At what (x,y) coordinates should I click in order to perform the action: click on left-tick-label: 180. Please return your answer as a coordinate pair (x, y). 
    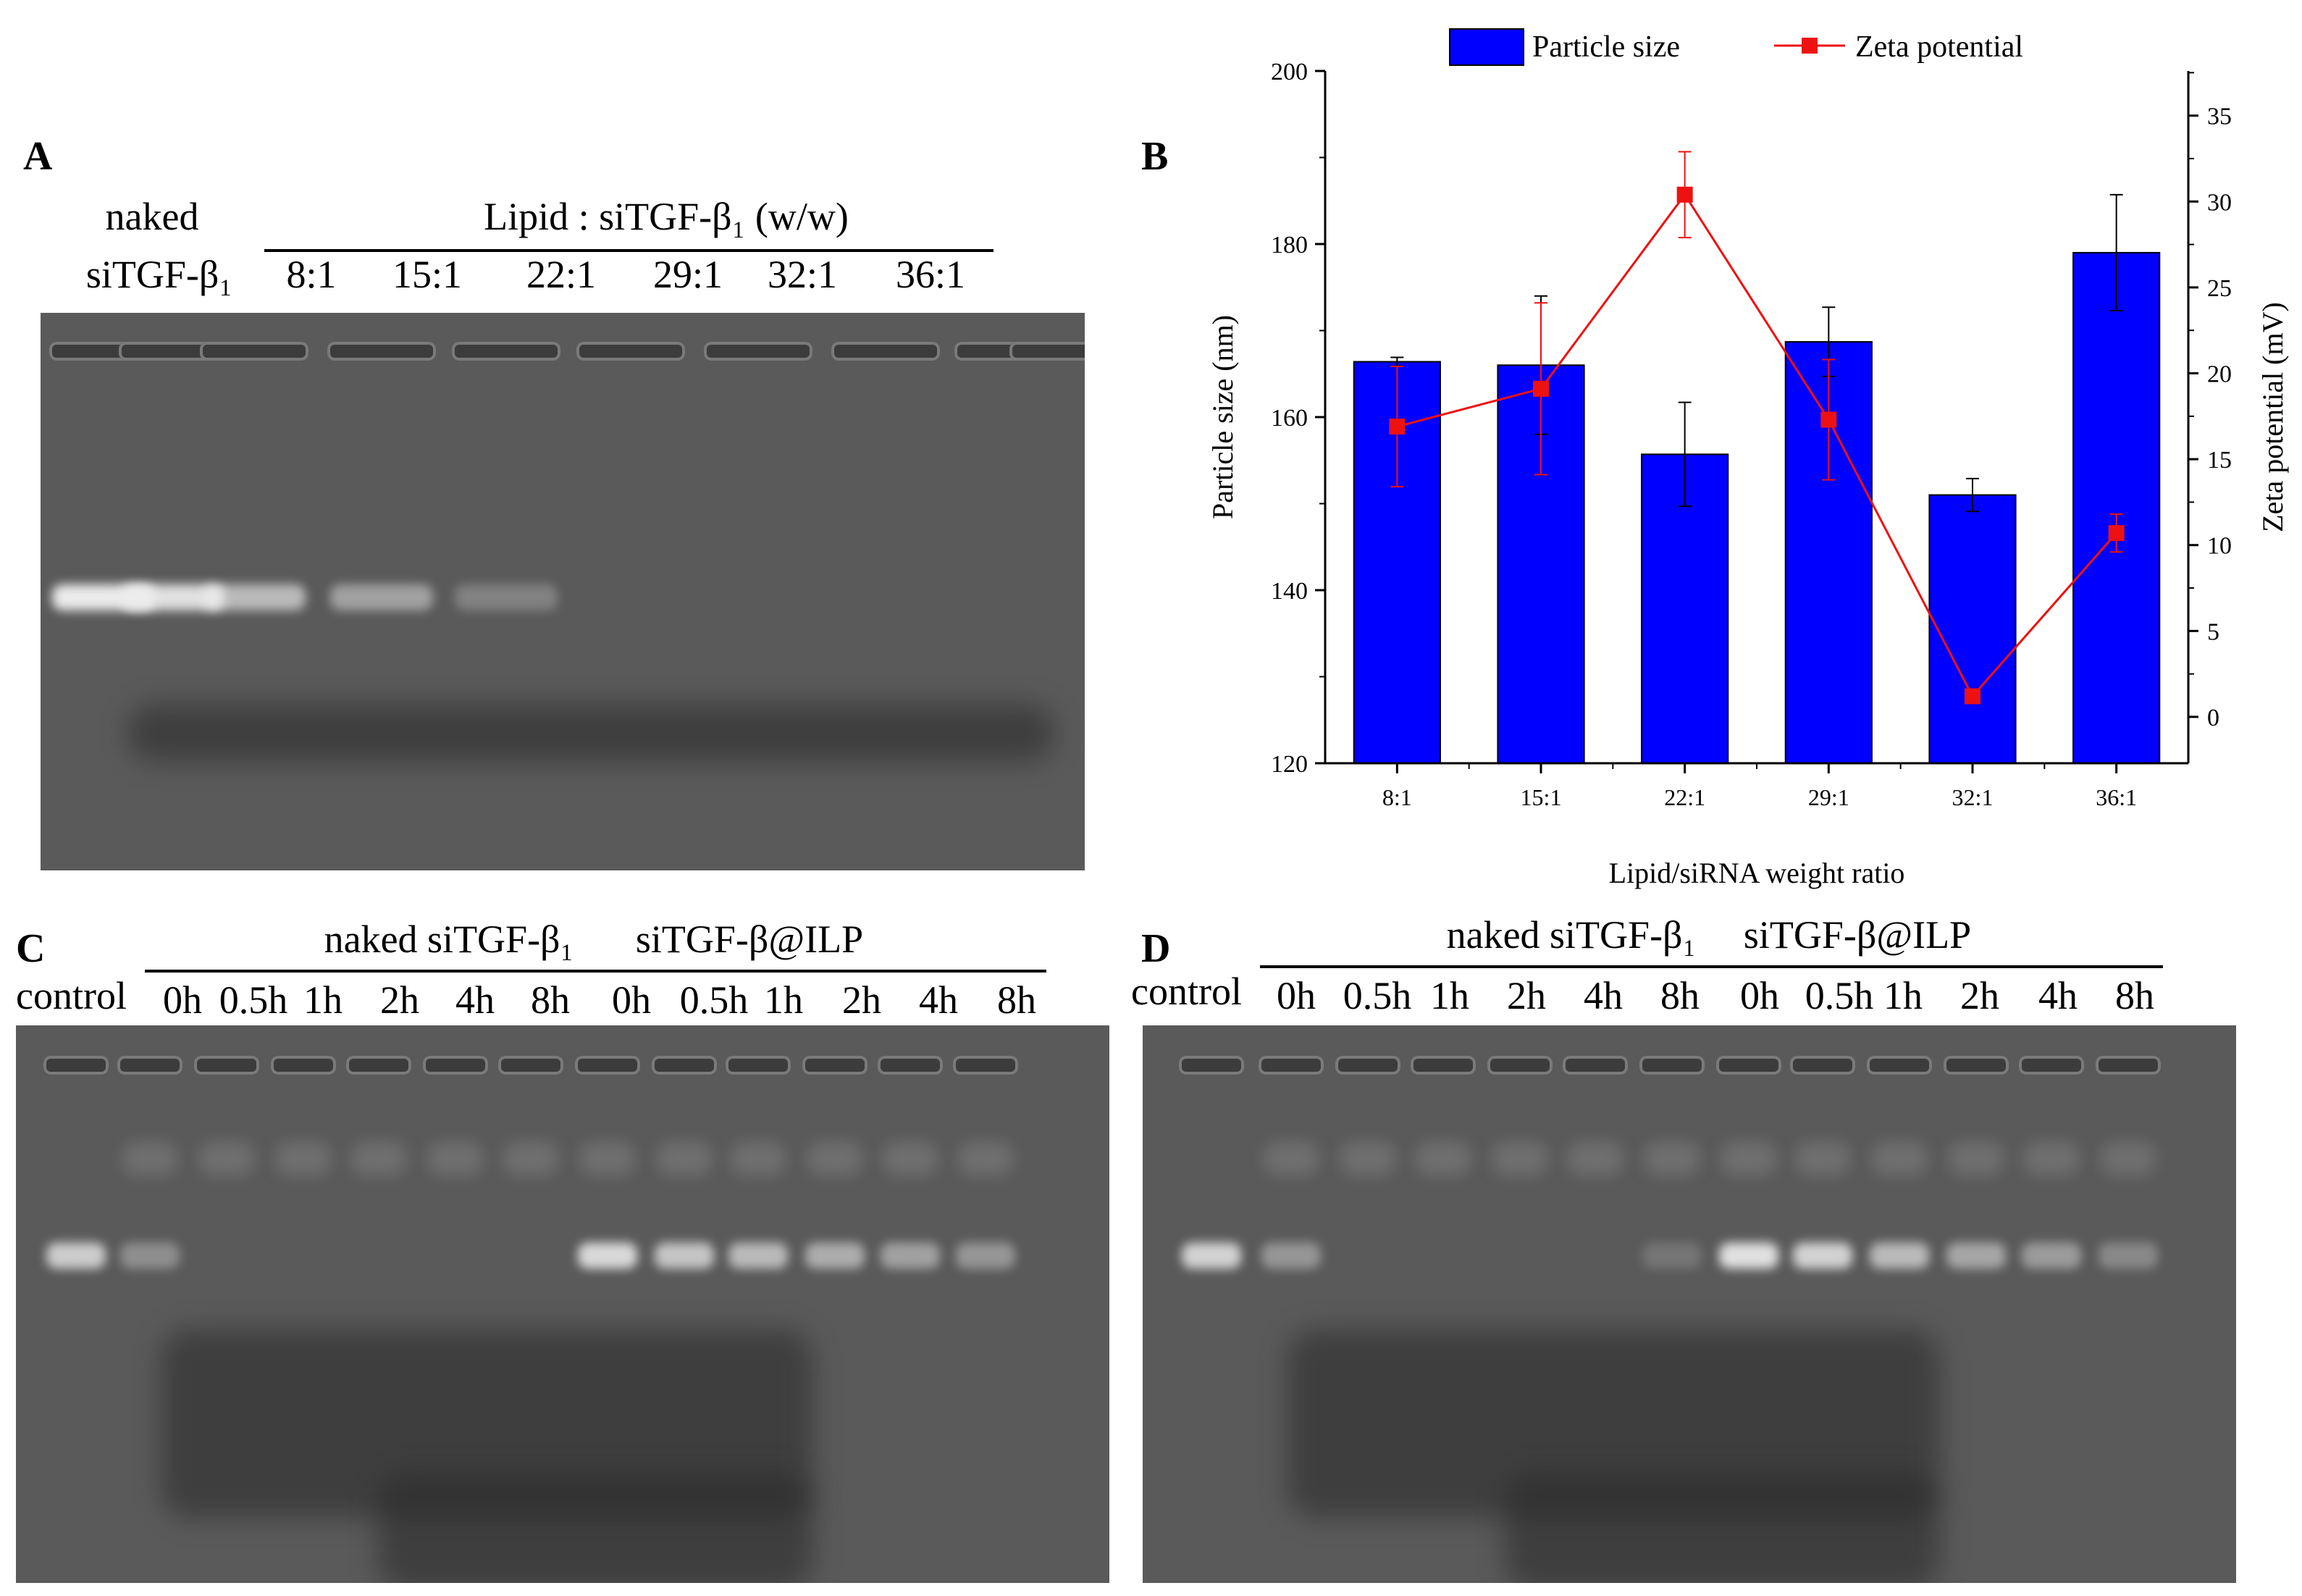
    Looking at the image, I should click on (1289, 245).